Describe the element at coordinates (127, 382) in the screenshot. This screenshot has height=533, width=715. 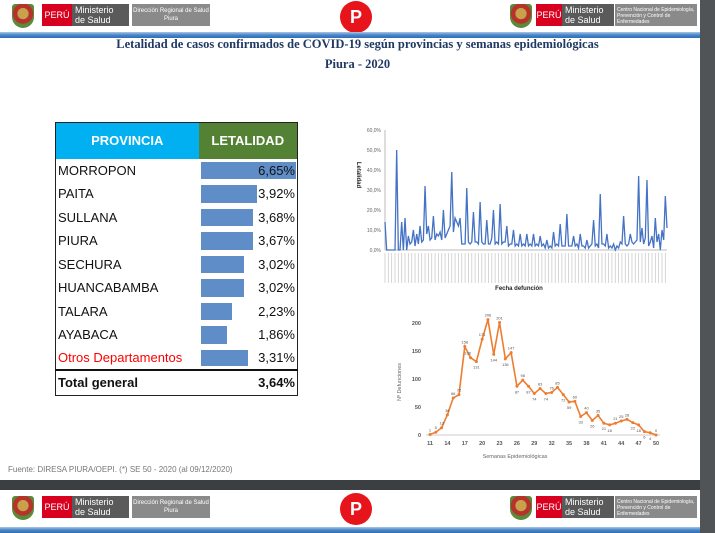
I see `total-label: Total general` at that location.